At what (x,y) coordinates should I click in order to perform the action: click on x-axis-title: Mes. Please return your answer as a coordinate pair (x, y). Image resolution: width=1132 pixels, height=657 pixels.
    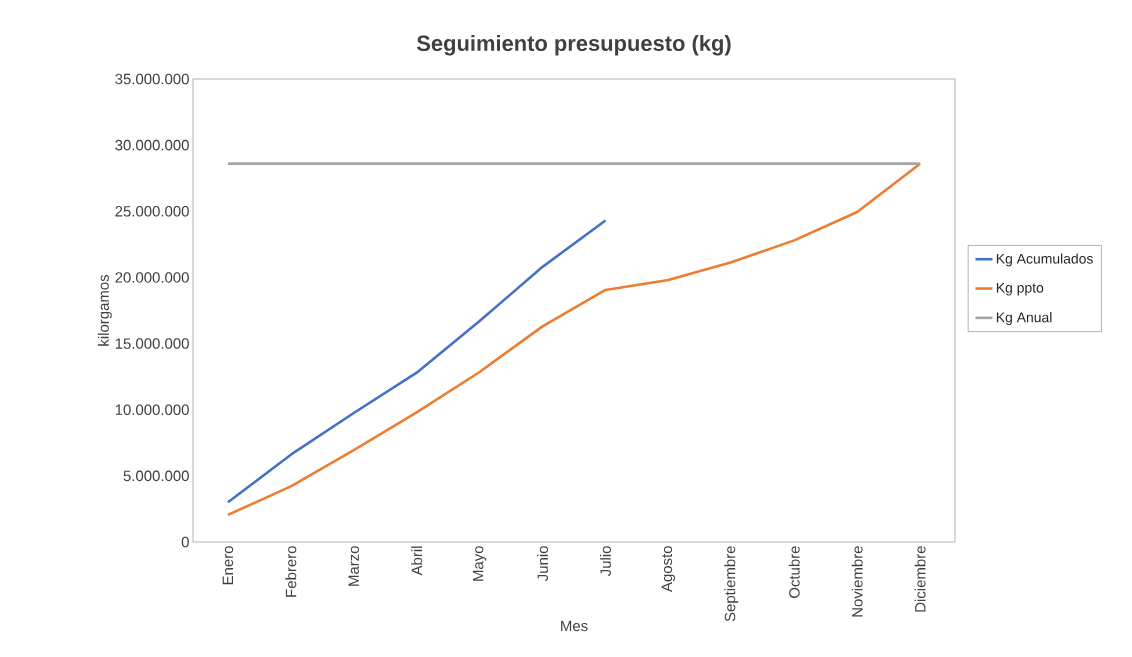
    Looking at the image, I should click on (574, 626).